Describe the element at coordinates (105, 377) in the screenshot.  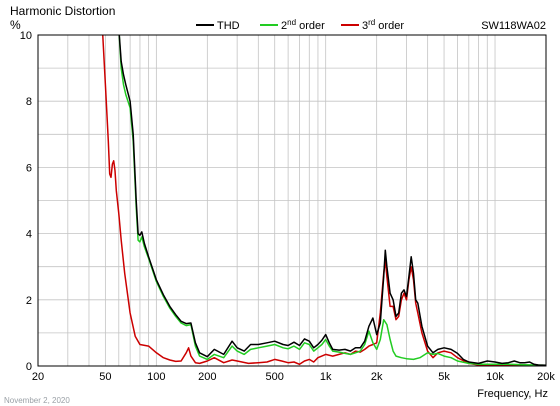
I see `x-tick-label: 50` at that location.